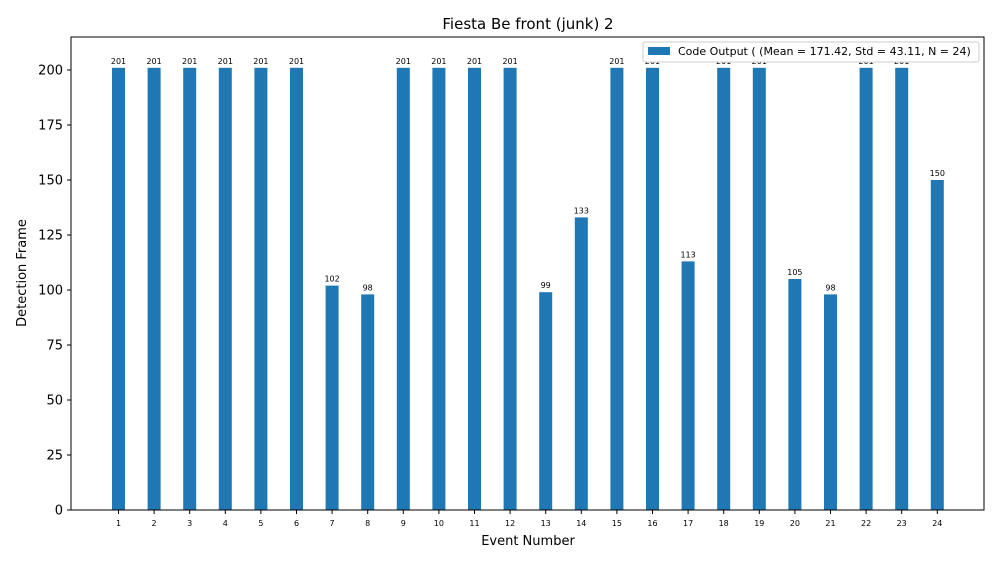  What do you see at coordinates (59, 511) in the screenshot?
I see `y-tick-label: 0` at bounding box center [59, 511].